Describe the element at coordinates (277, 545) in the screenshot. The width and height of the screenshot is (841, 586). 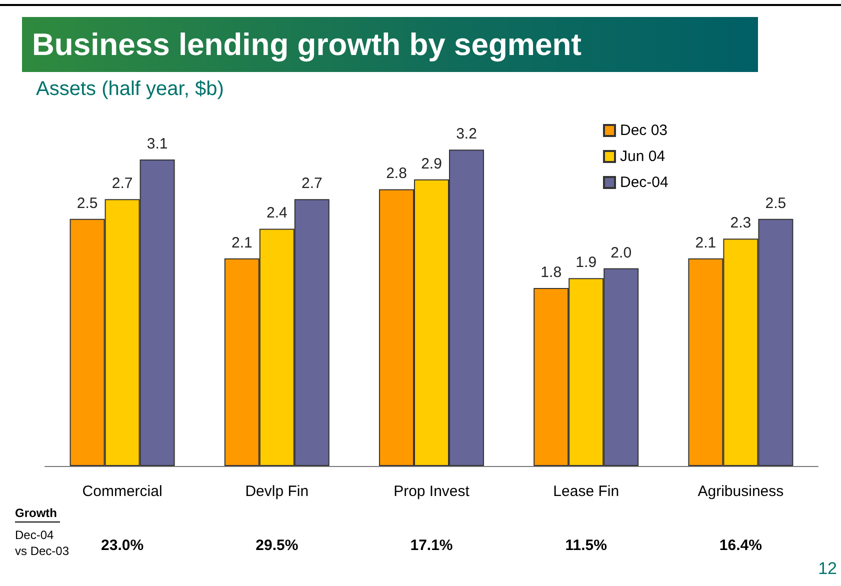
I see `text: 29.5%` at that location.